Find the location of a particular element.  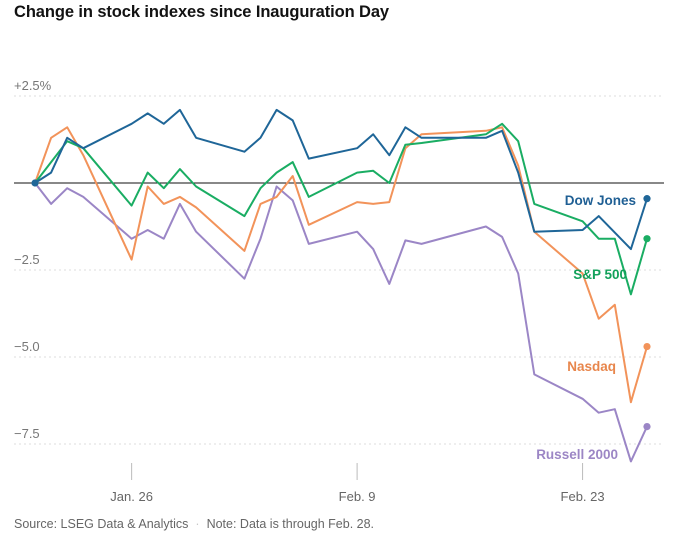

series-endpoint-dow-jones is located at coordinates (647, 199).